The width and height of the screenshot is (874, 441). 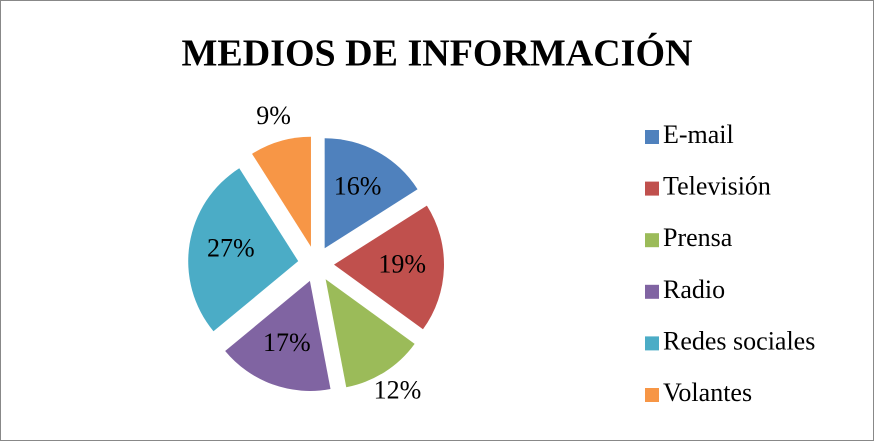 What do you see at coordinates (231, 247) in the screenshot?
I see `data-label: 27%` at bounding box center [231, 247].